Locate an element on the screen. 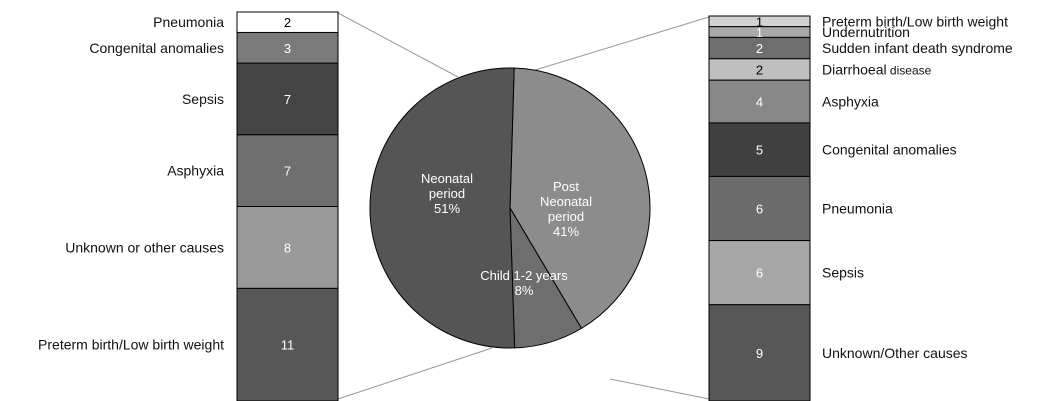  left-bar-label: Pneumonia is located at coordinates (188, 22).